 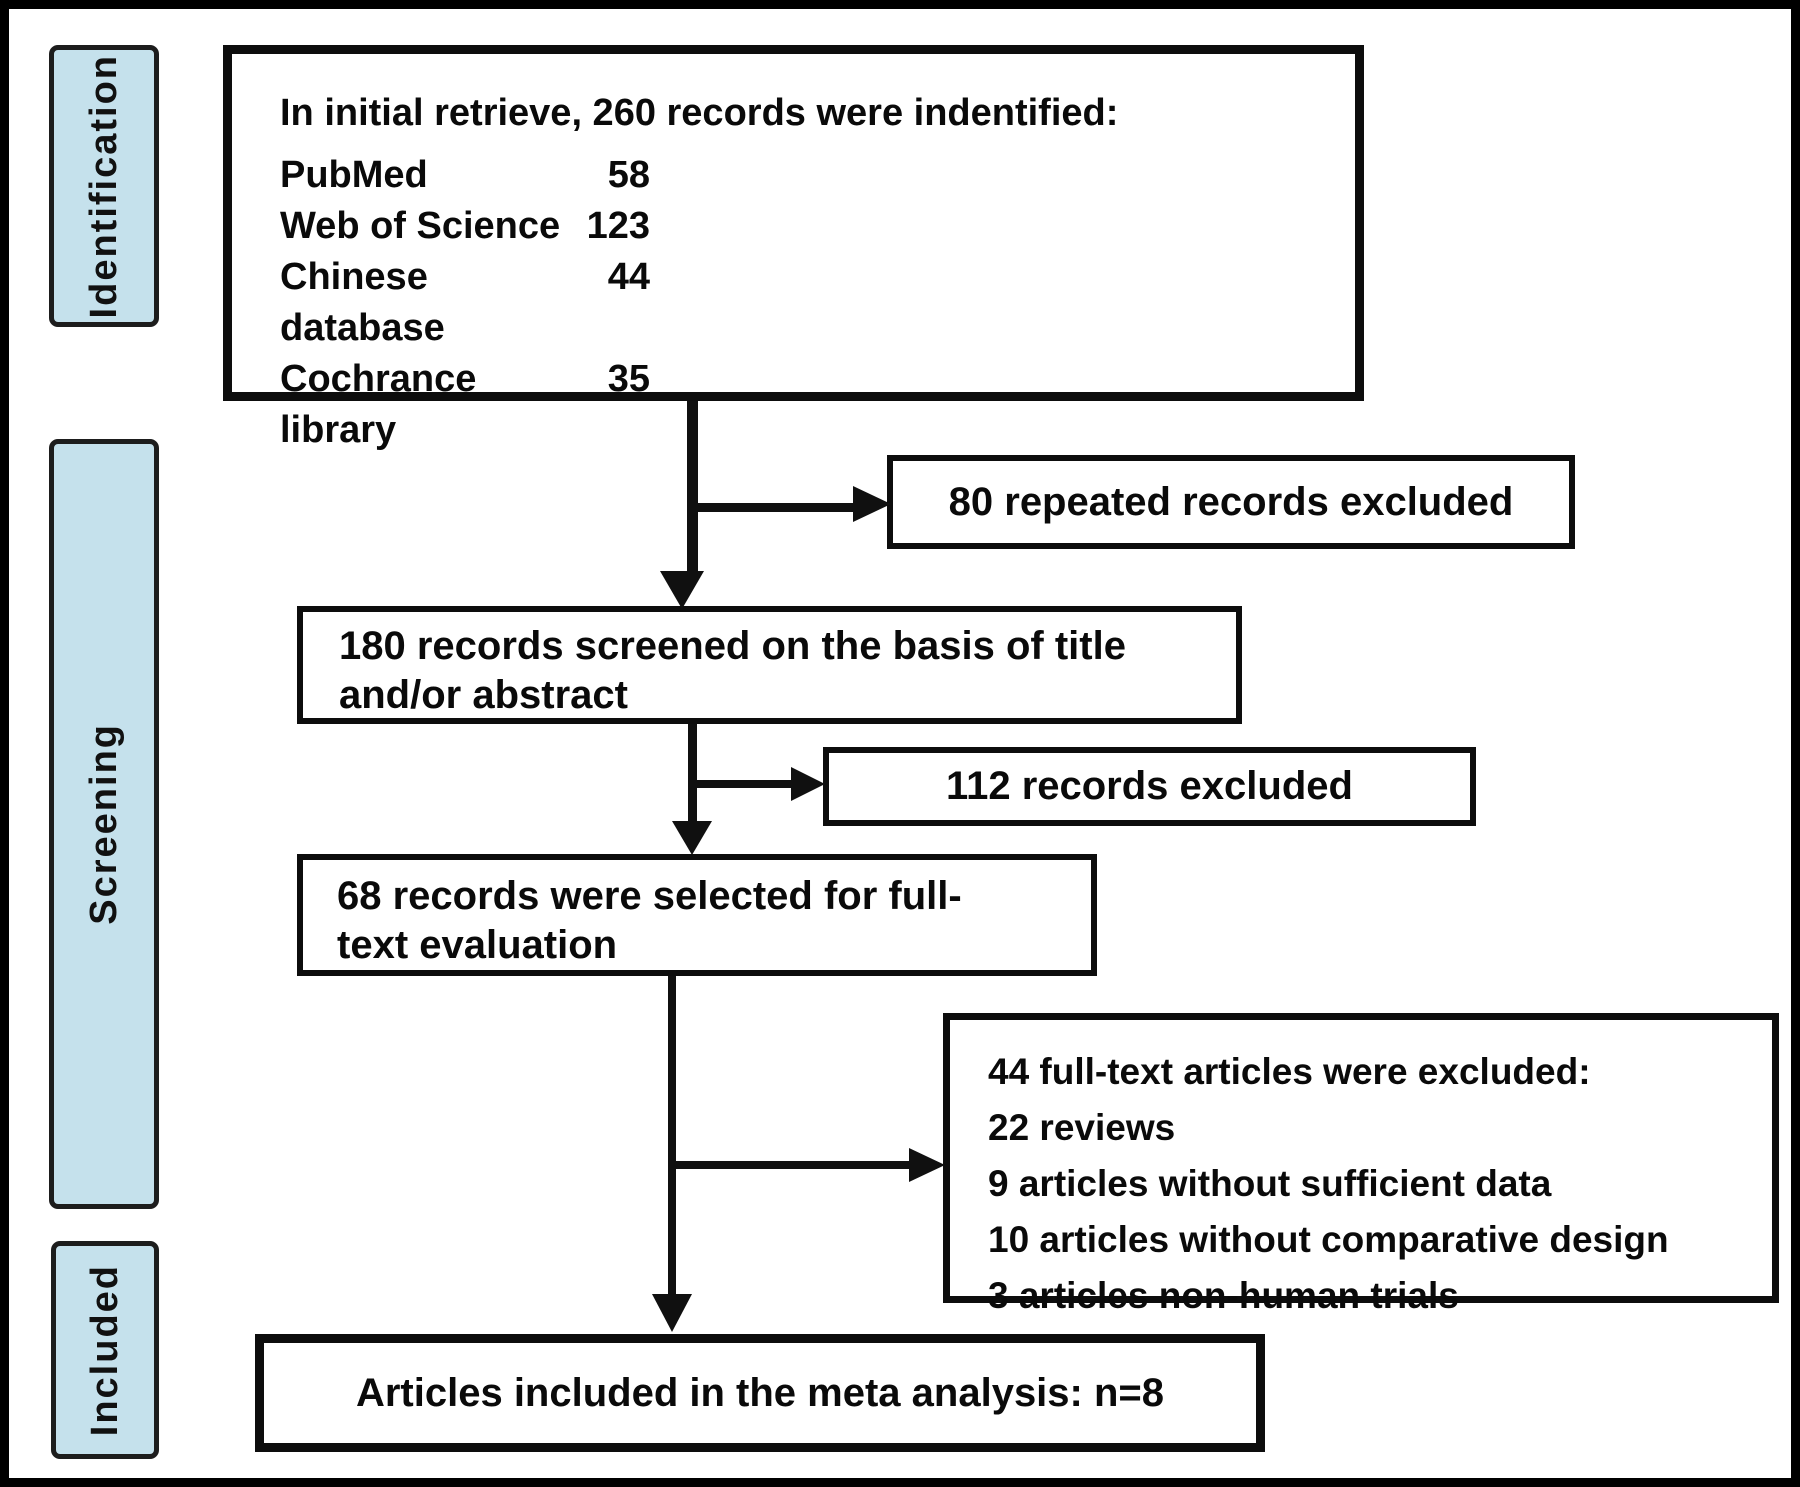 I want to click on connector-identified-to-screened-line, so click(x=692, y=488).